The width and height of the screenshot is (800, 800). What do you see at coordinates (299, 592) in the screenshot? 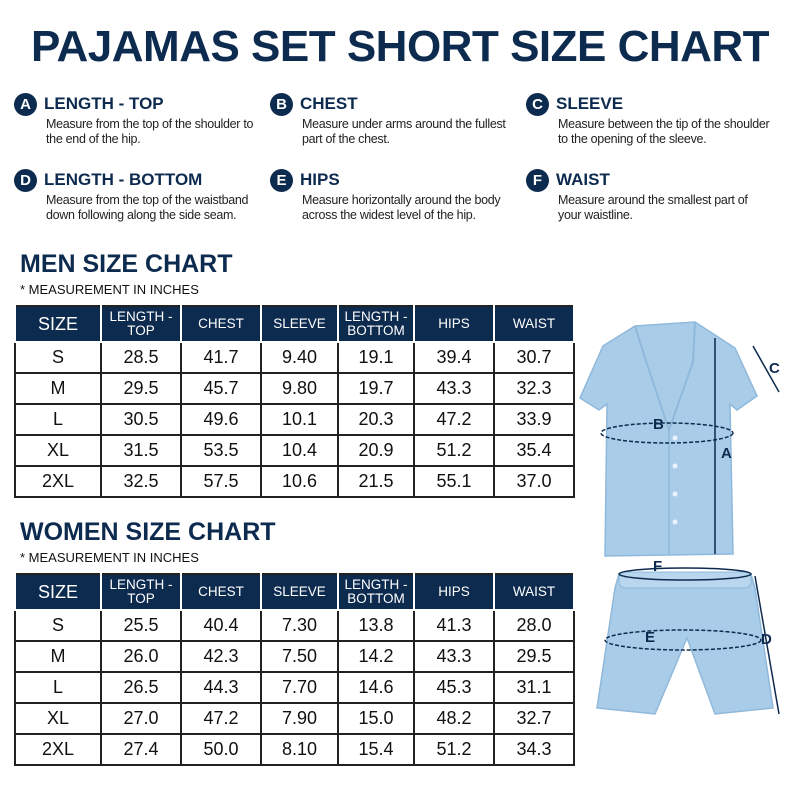
I see `column-header: SLEEVE` at bounding box center [299, 592].